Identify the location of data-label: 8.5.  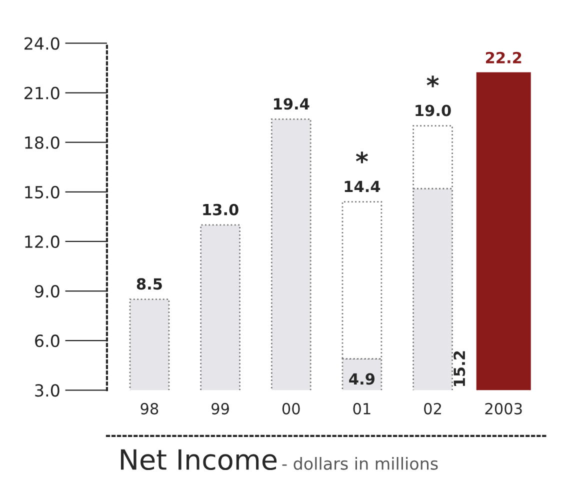
(149, 284).